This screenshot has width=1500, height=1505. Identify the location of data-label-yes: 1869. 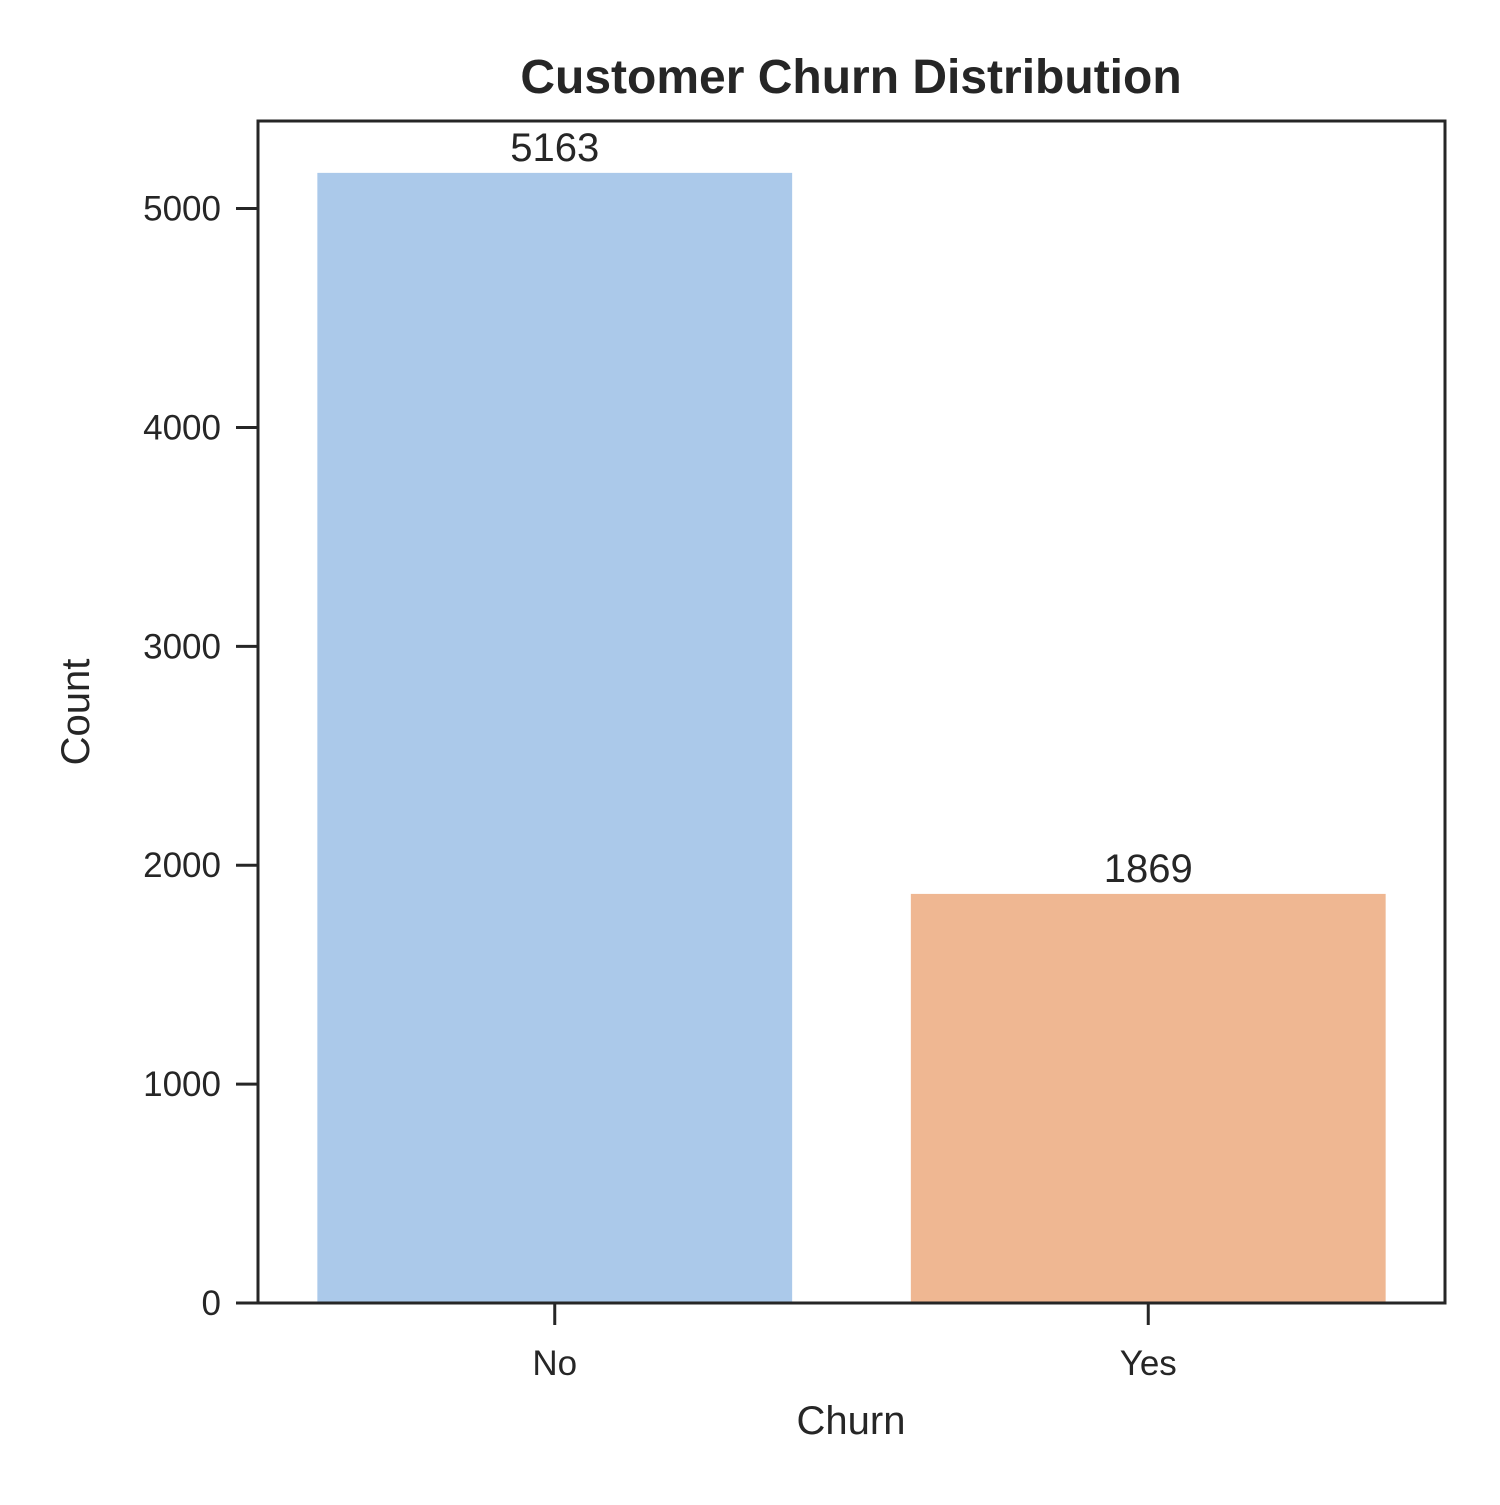
(1148, 869).